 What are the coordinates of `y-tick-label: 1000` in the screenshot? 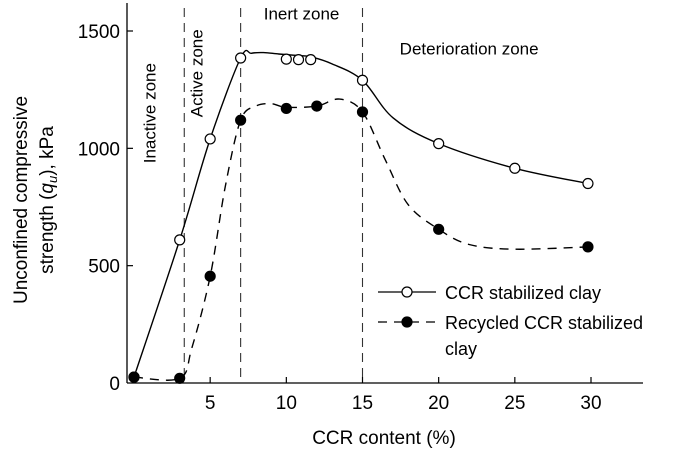 It's located at (99, 149).